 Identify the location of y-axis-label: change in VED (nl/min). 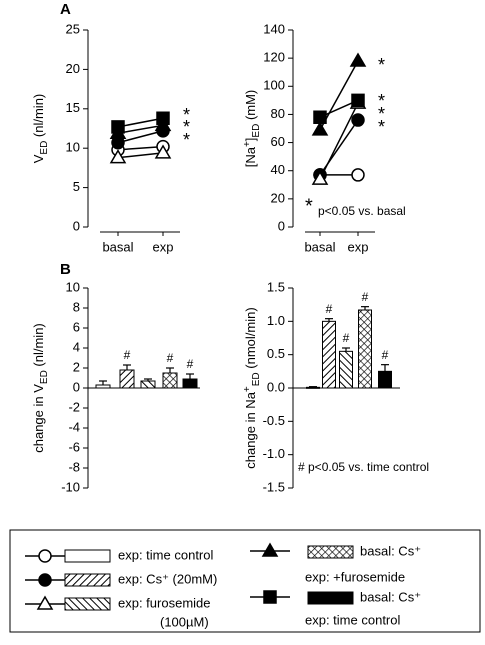
(40, 388).